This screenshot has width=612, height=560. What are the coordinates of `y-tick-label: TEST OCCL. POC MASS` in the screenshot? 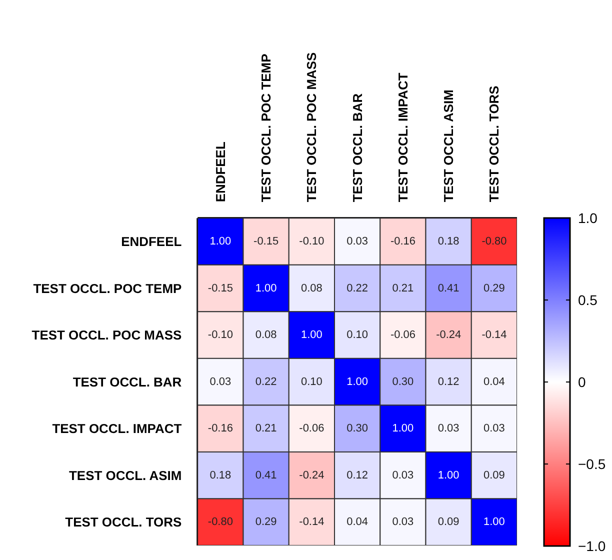 It's located at (107, 335).